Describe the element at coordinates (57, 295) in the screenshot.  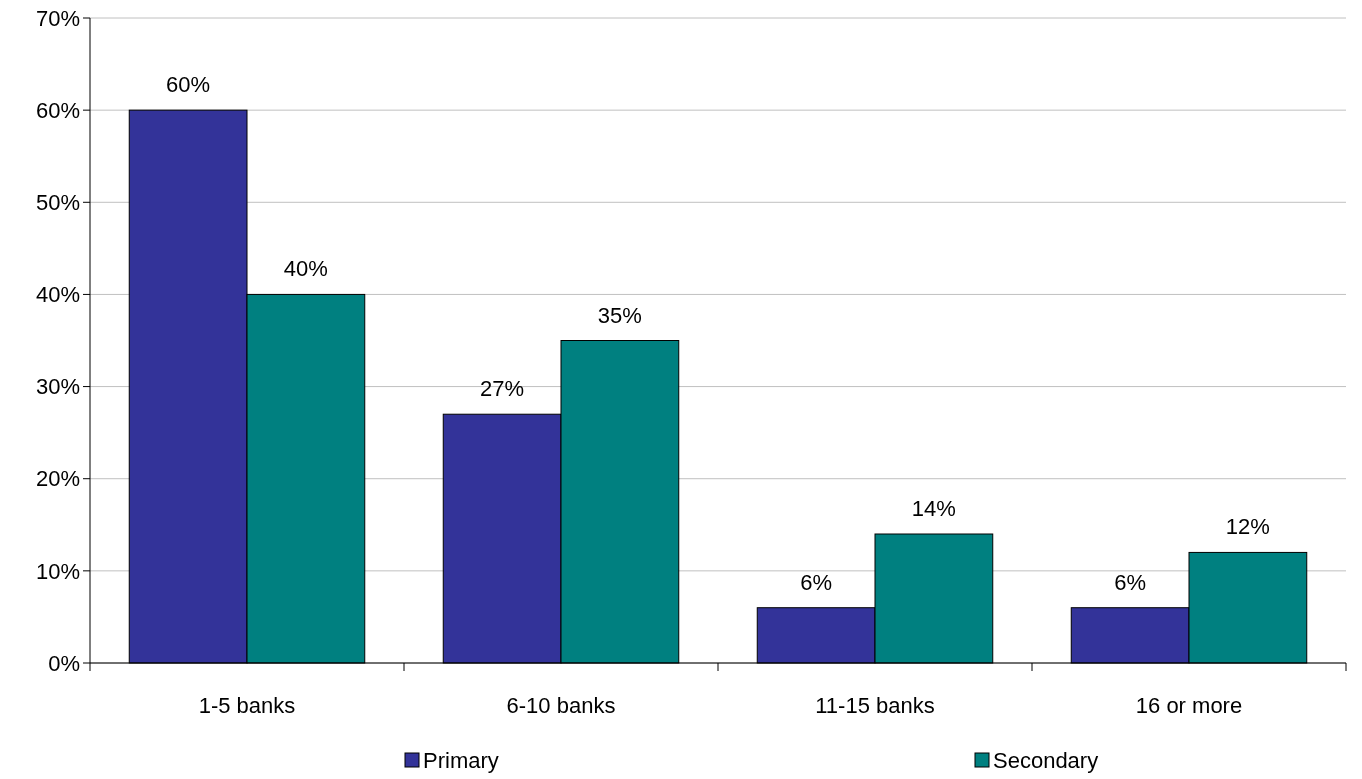
I see `y-tick-label: 40%` at that location.